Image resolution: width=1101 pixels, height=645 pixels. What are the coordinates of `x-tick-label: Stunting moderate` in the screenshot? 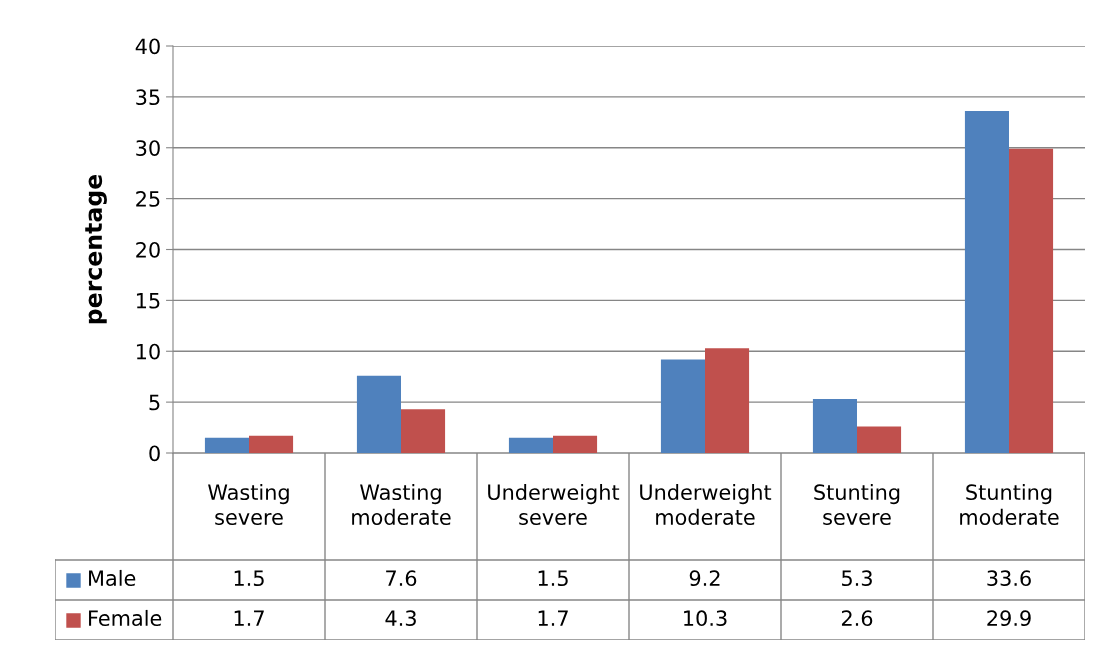 It's located at (1009, 504).